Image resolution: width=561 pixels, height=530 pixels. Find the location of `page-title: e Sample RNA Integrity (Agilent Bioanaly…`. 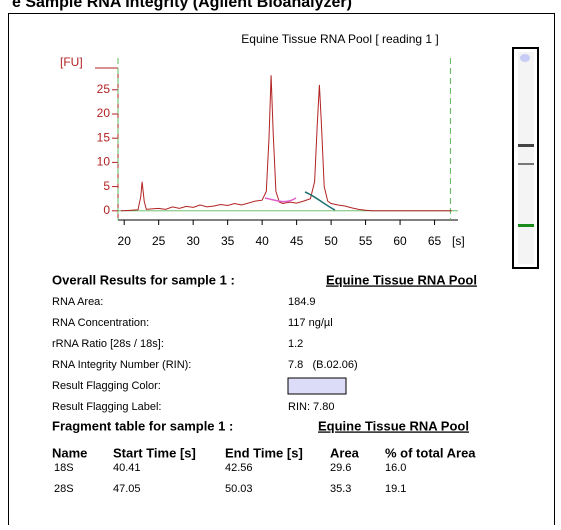

page-title: e Sample RNA Integrity (Agilent Bioanaly… is located at coordinates (182, 5).